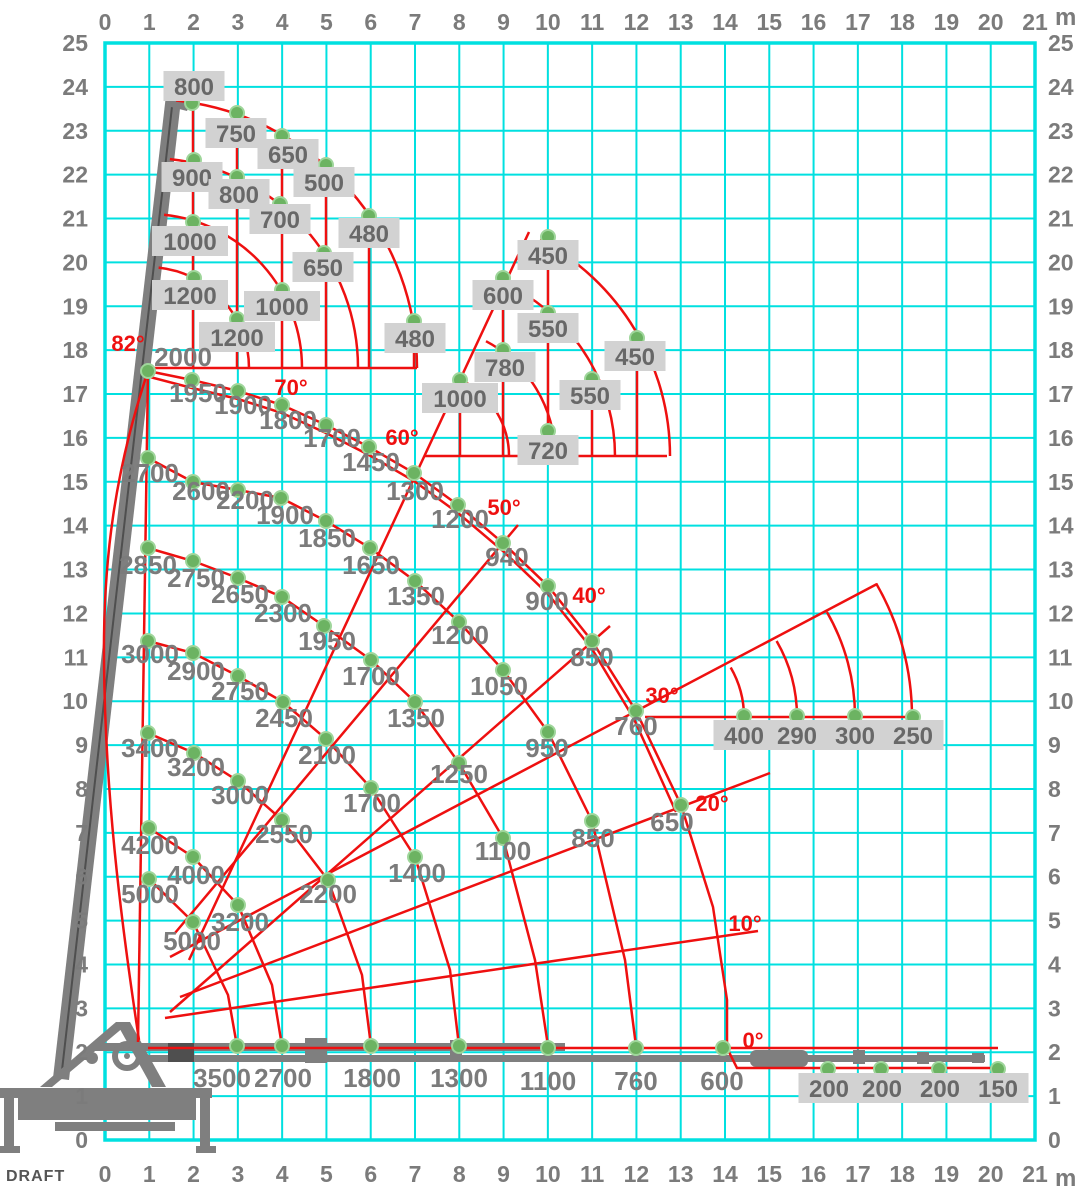 The height and width of the screenshot is (1189, 1080). I want to click on capacity-label: 290, so click(797, 736).